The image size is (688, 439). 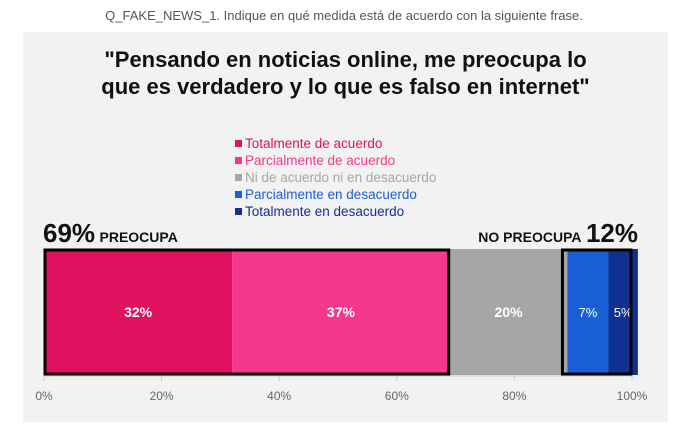 I want to click on legend-label: Ni de acuerdo ni en desacuerdo, so click(x=341, y=177).